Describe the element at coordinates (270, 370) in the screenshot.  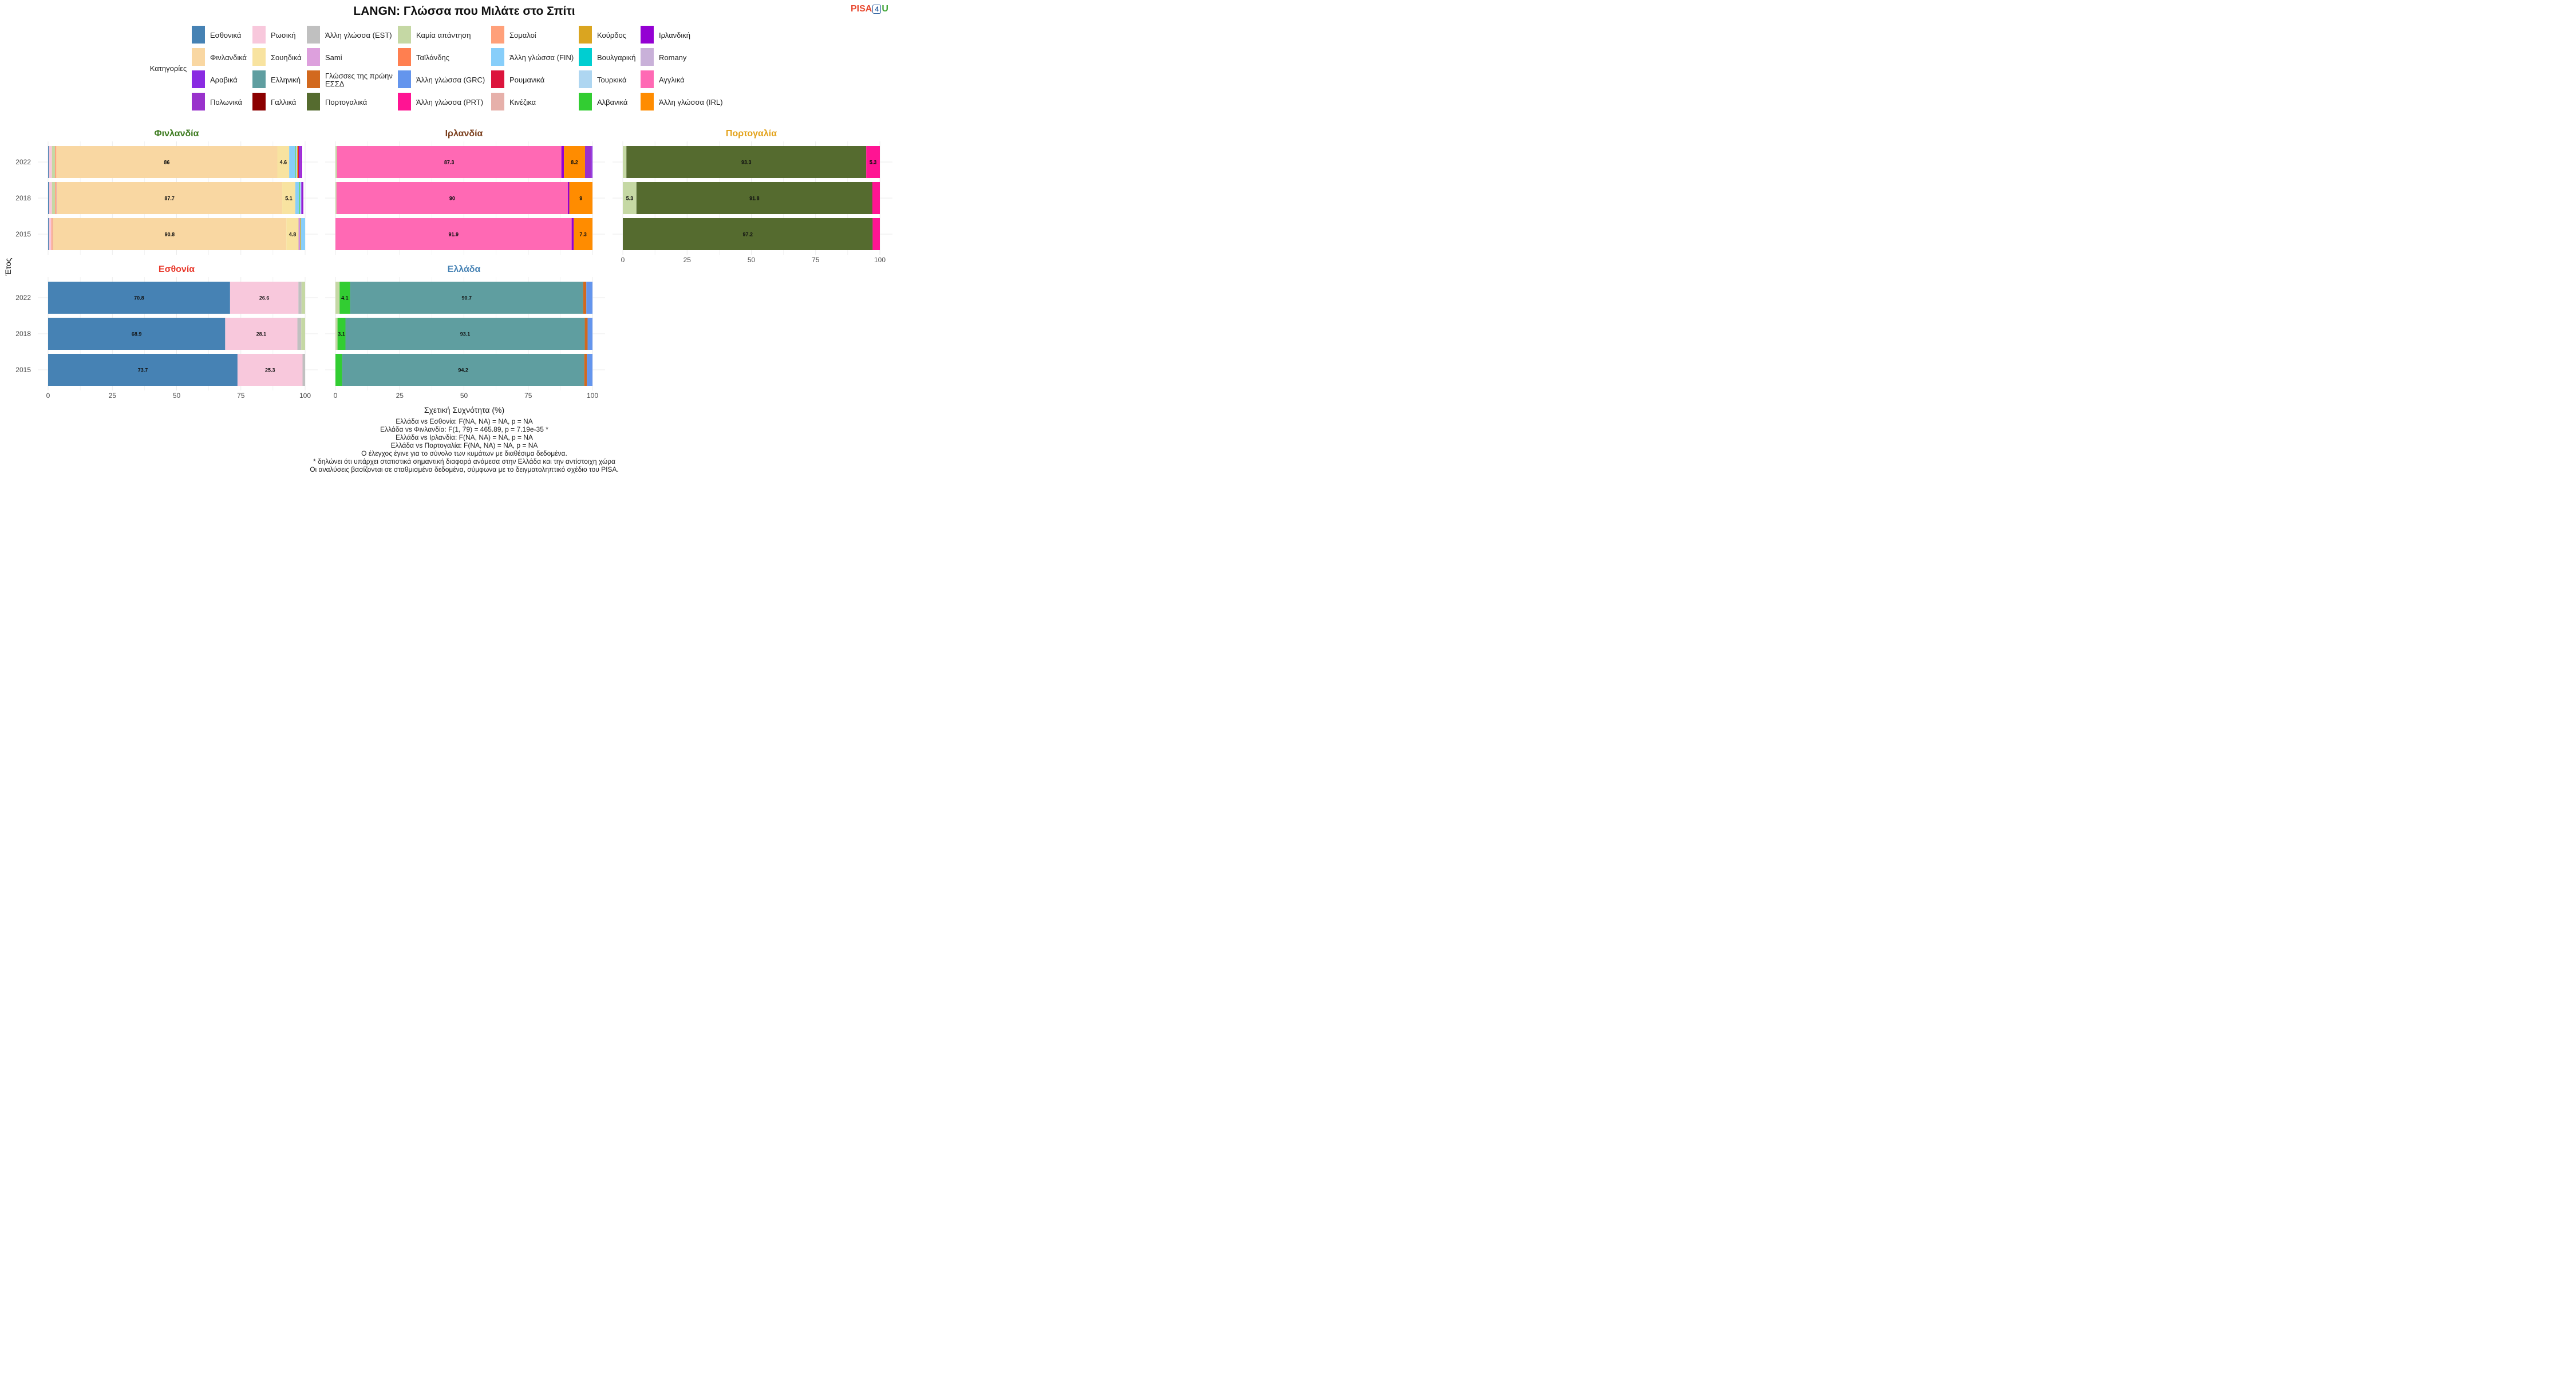
I see `data-label: 25.3` at that location.